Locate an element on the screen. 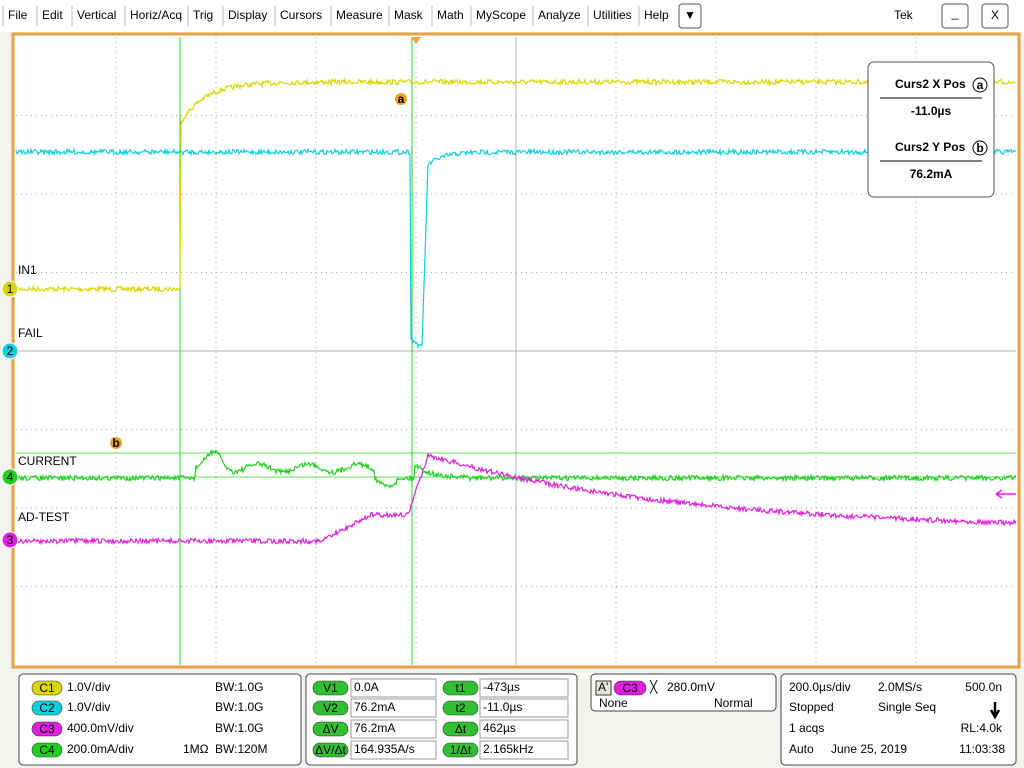 The image size is (1024, 768). trigger-symbol: ╳ is located at coordinates (653, 686).